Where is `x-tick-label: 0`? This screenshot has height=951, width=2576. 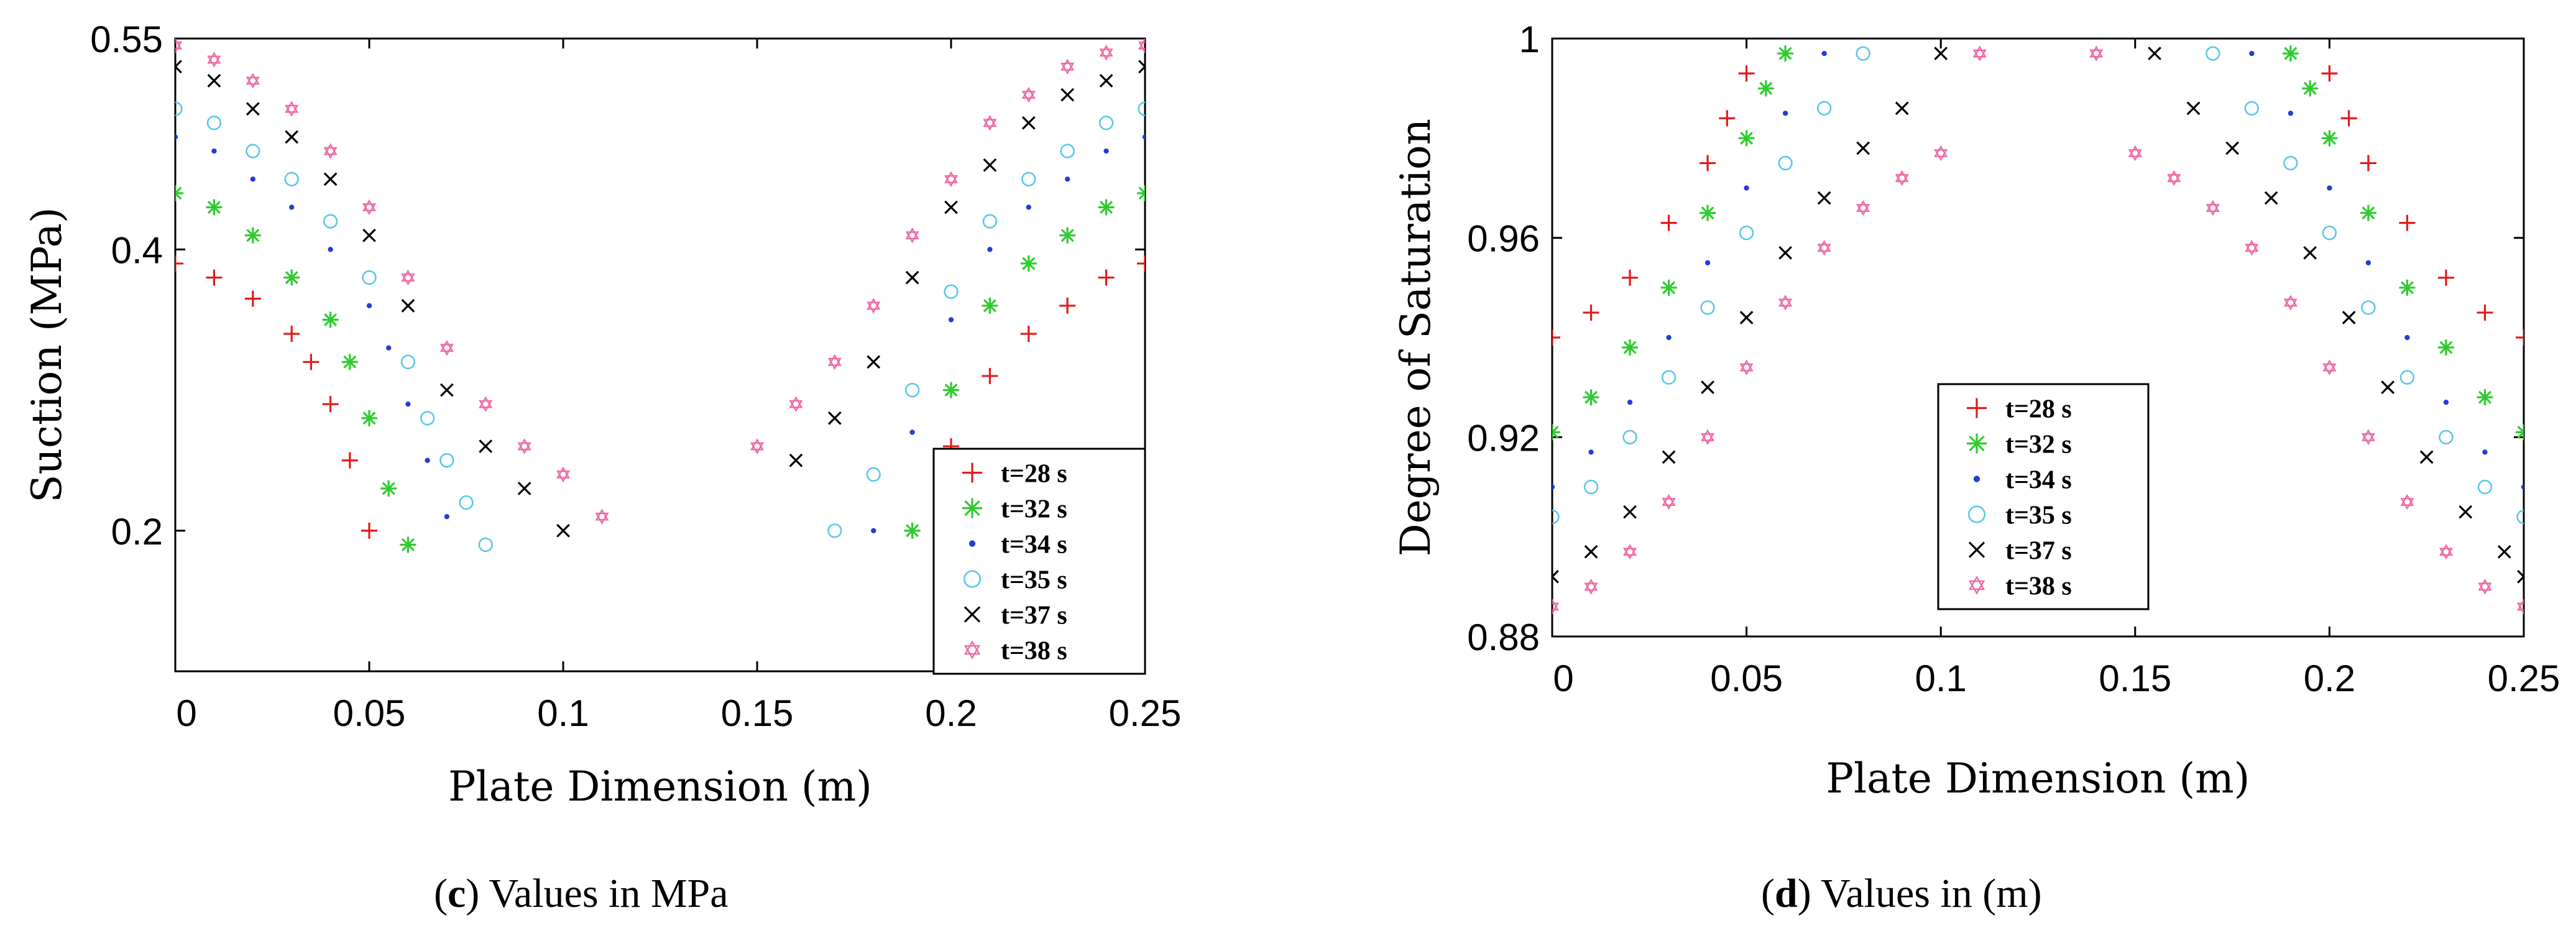 x-tick-label: 0 is located at coordinates (1563, 678).